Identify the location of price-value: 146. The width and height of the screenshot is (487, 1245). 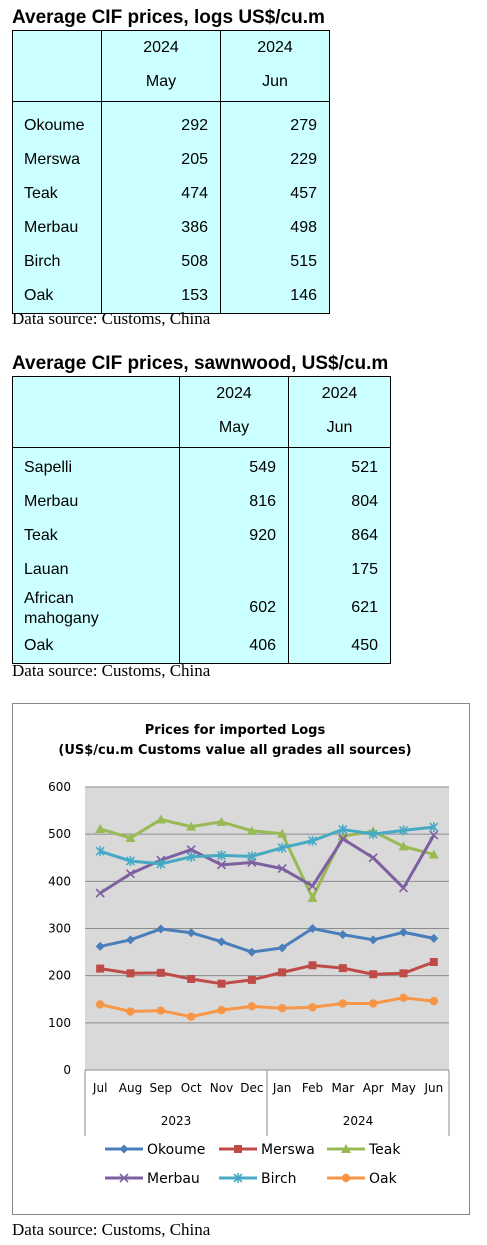
(303, 295).